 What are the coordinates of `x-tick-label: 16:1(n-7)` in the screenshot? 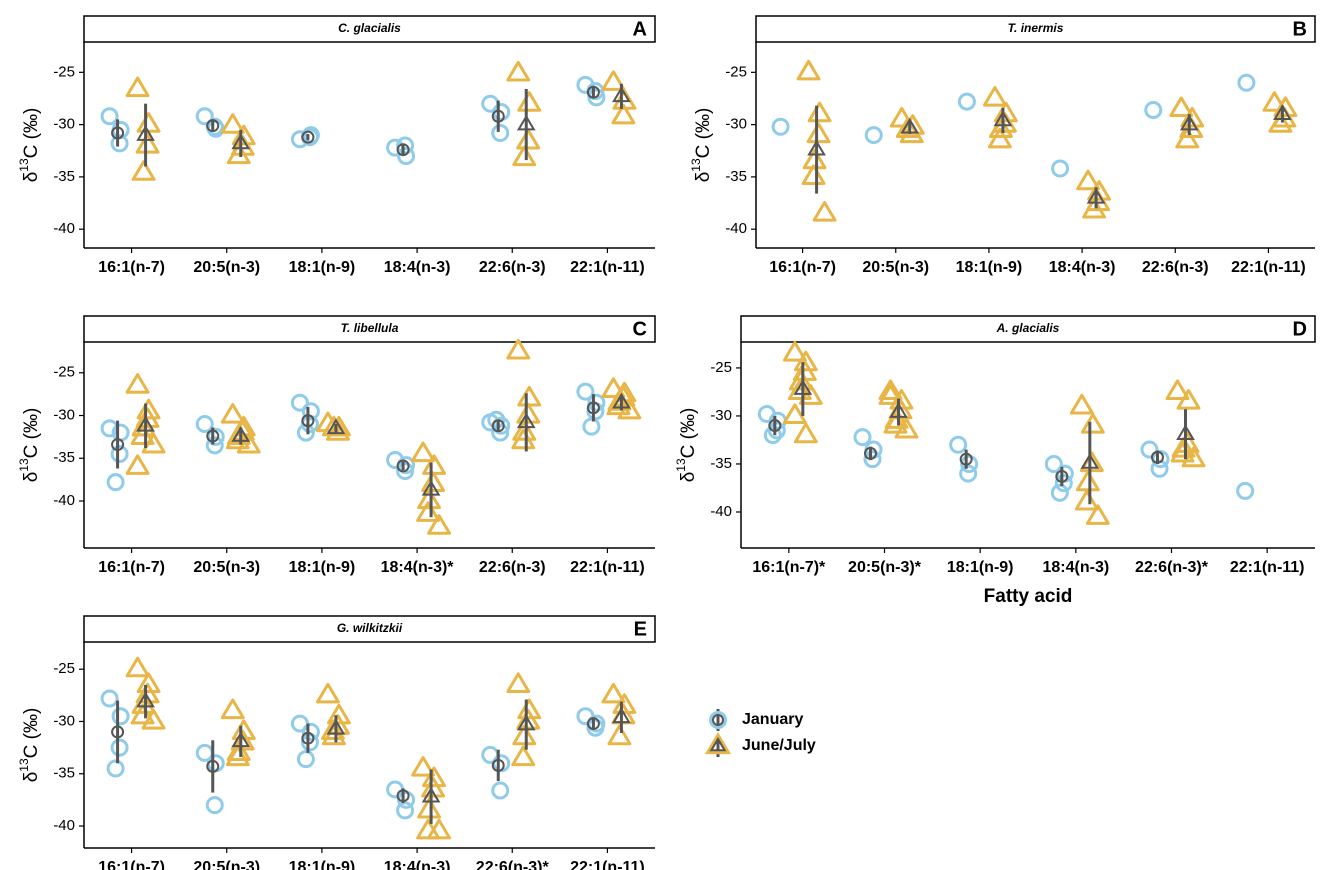 It's located at (131, 864).